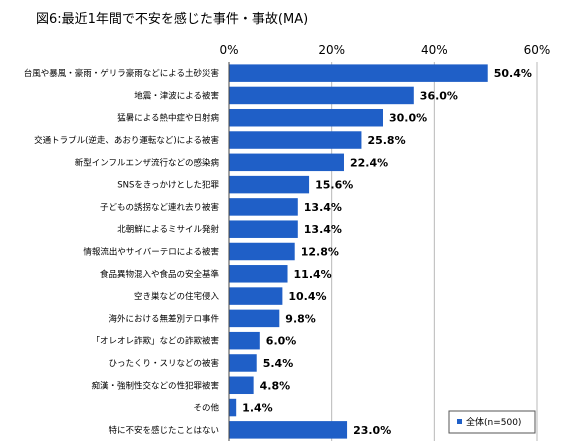 This screenshot has height=448, width=570. Describe the element at coordinates (281, 341) in the screenshot. I see `value-label: 6.0%` at that location.